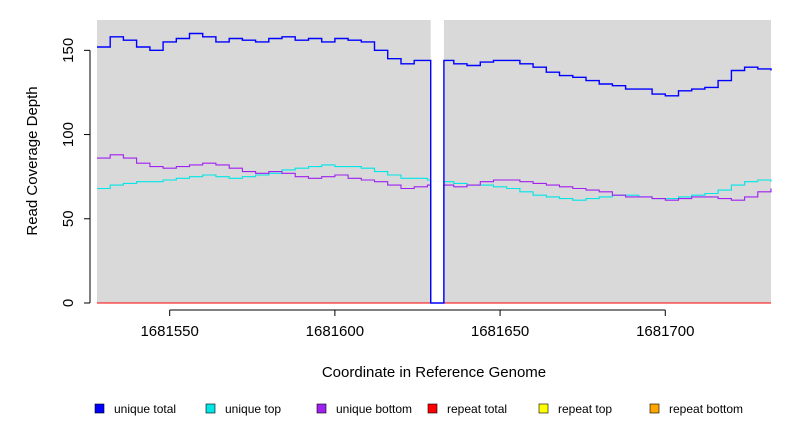 The width and height of the screenshot is (792, 432). I want to click on legend-swatch-unique-top, so click(210, 408).